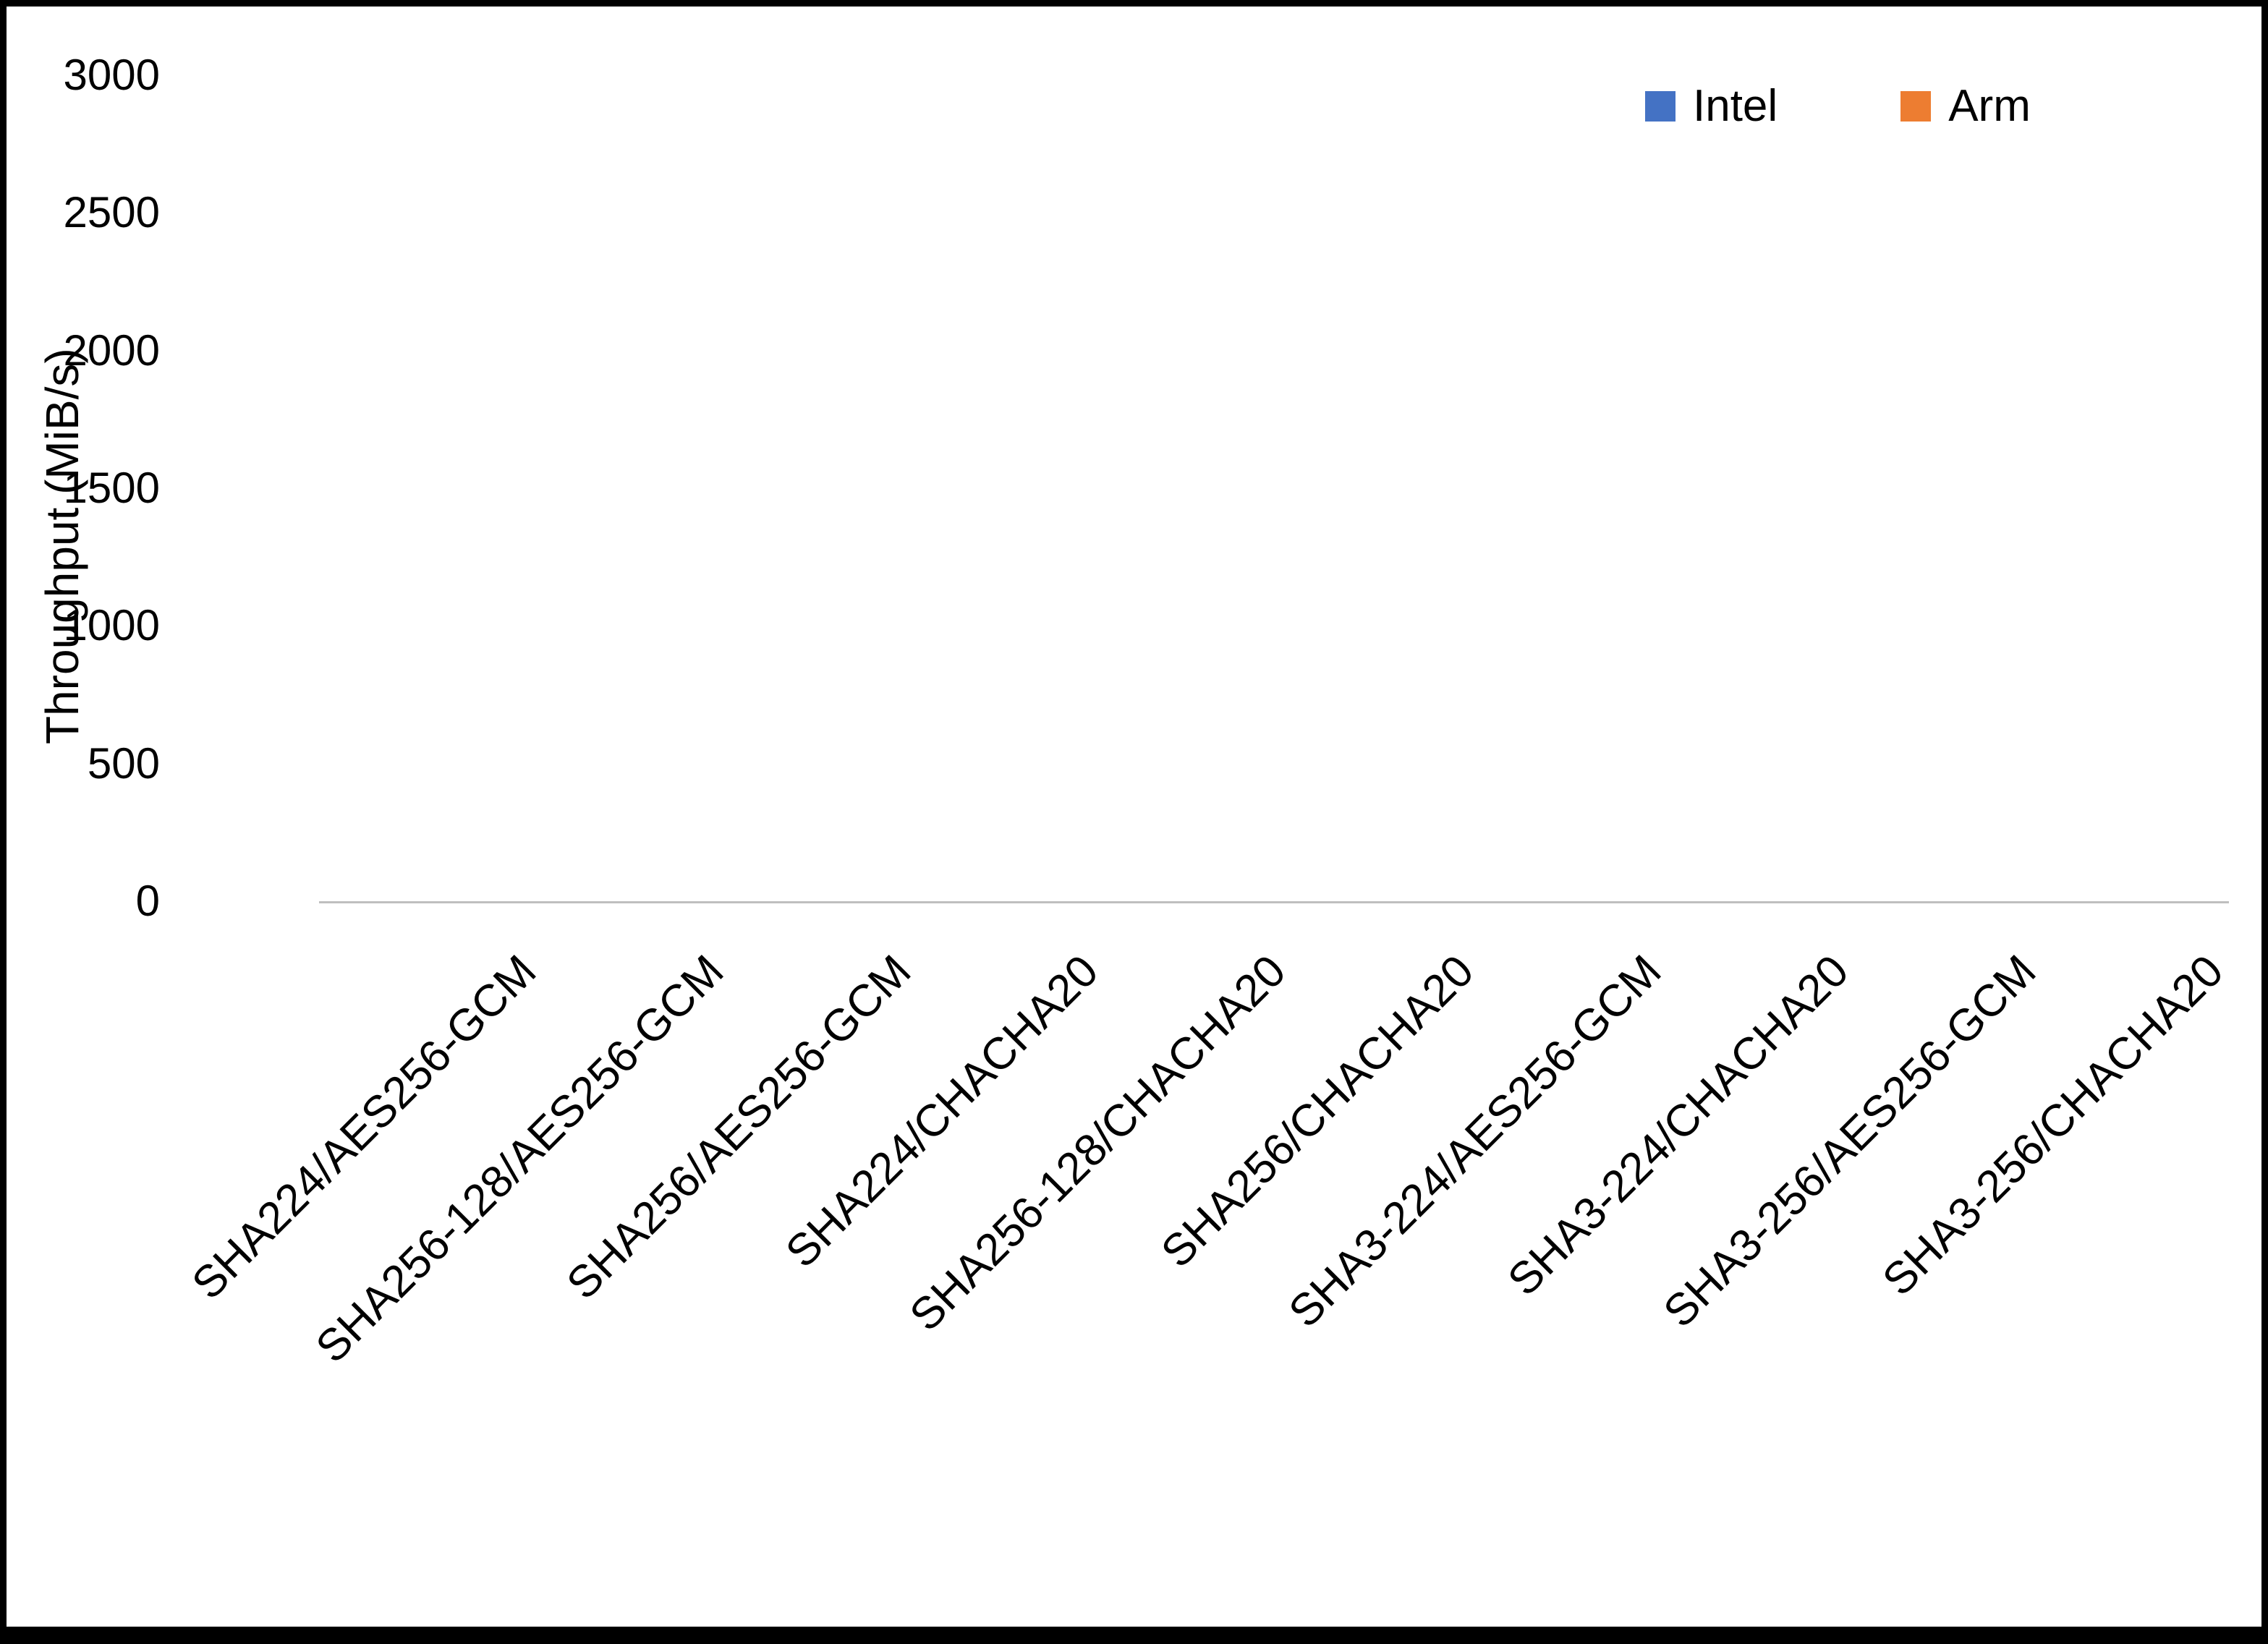 The height and width of the screenshot is (1644, 2268). I want to click on legend-item-arm: Arm, so click(1965, 106).